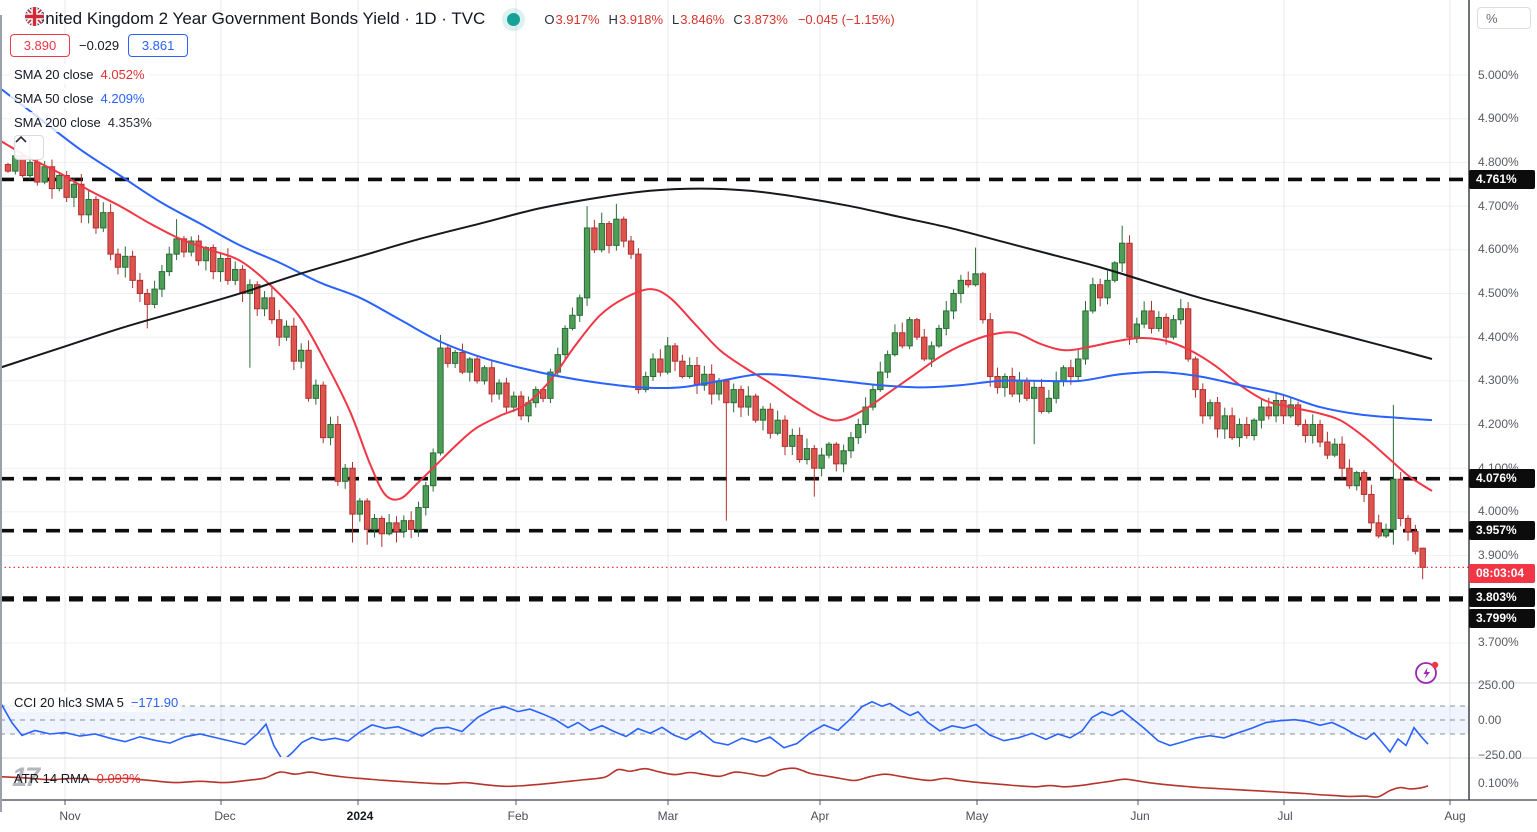 This screenshot has height=832, width=1537. What do you see at coordinates (1498, 249) in the screenshot?
I see `price-tick-label: 4.600%` at bounding box center [1498, 249].